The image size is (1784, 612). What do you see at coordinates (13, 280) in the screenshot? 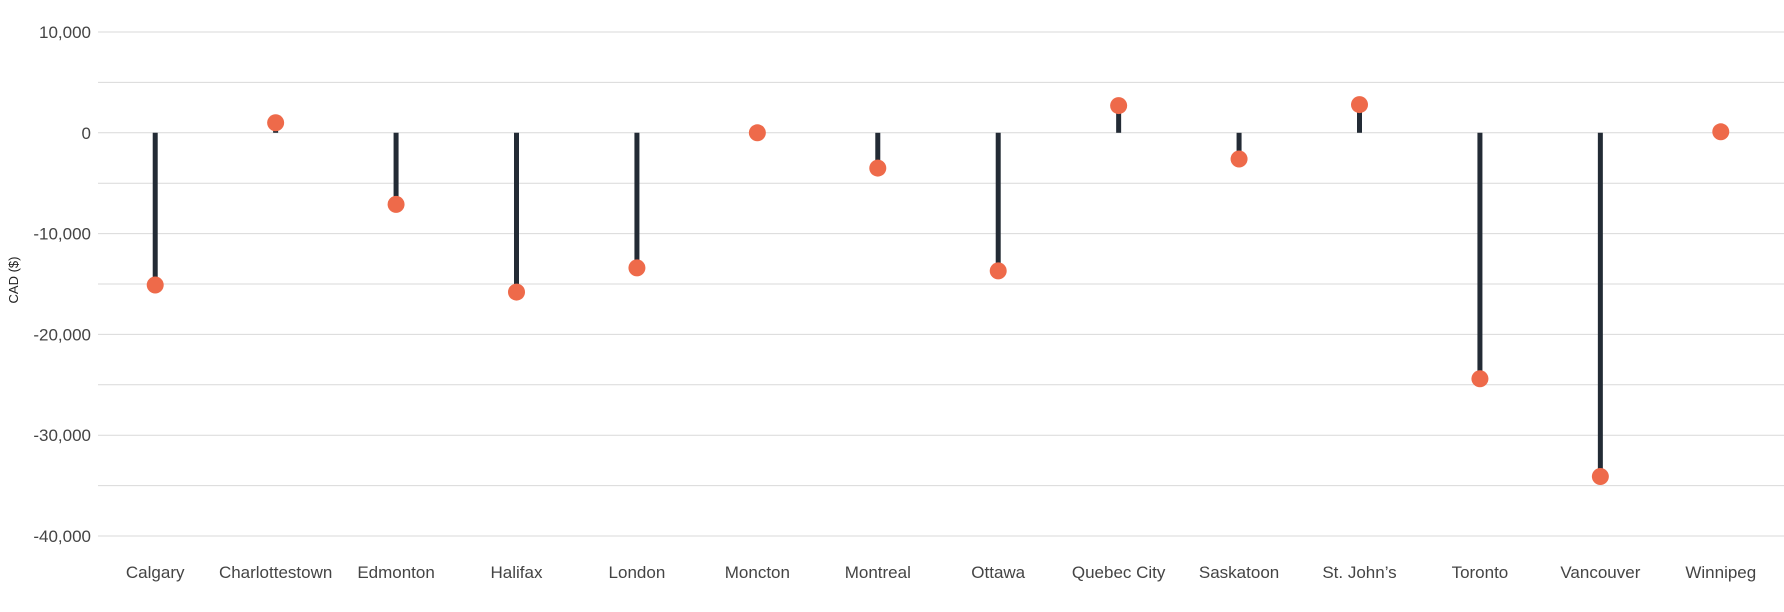
I see `y-axis-title: CAD ($)` at bounding box center [13, 280].